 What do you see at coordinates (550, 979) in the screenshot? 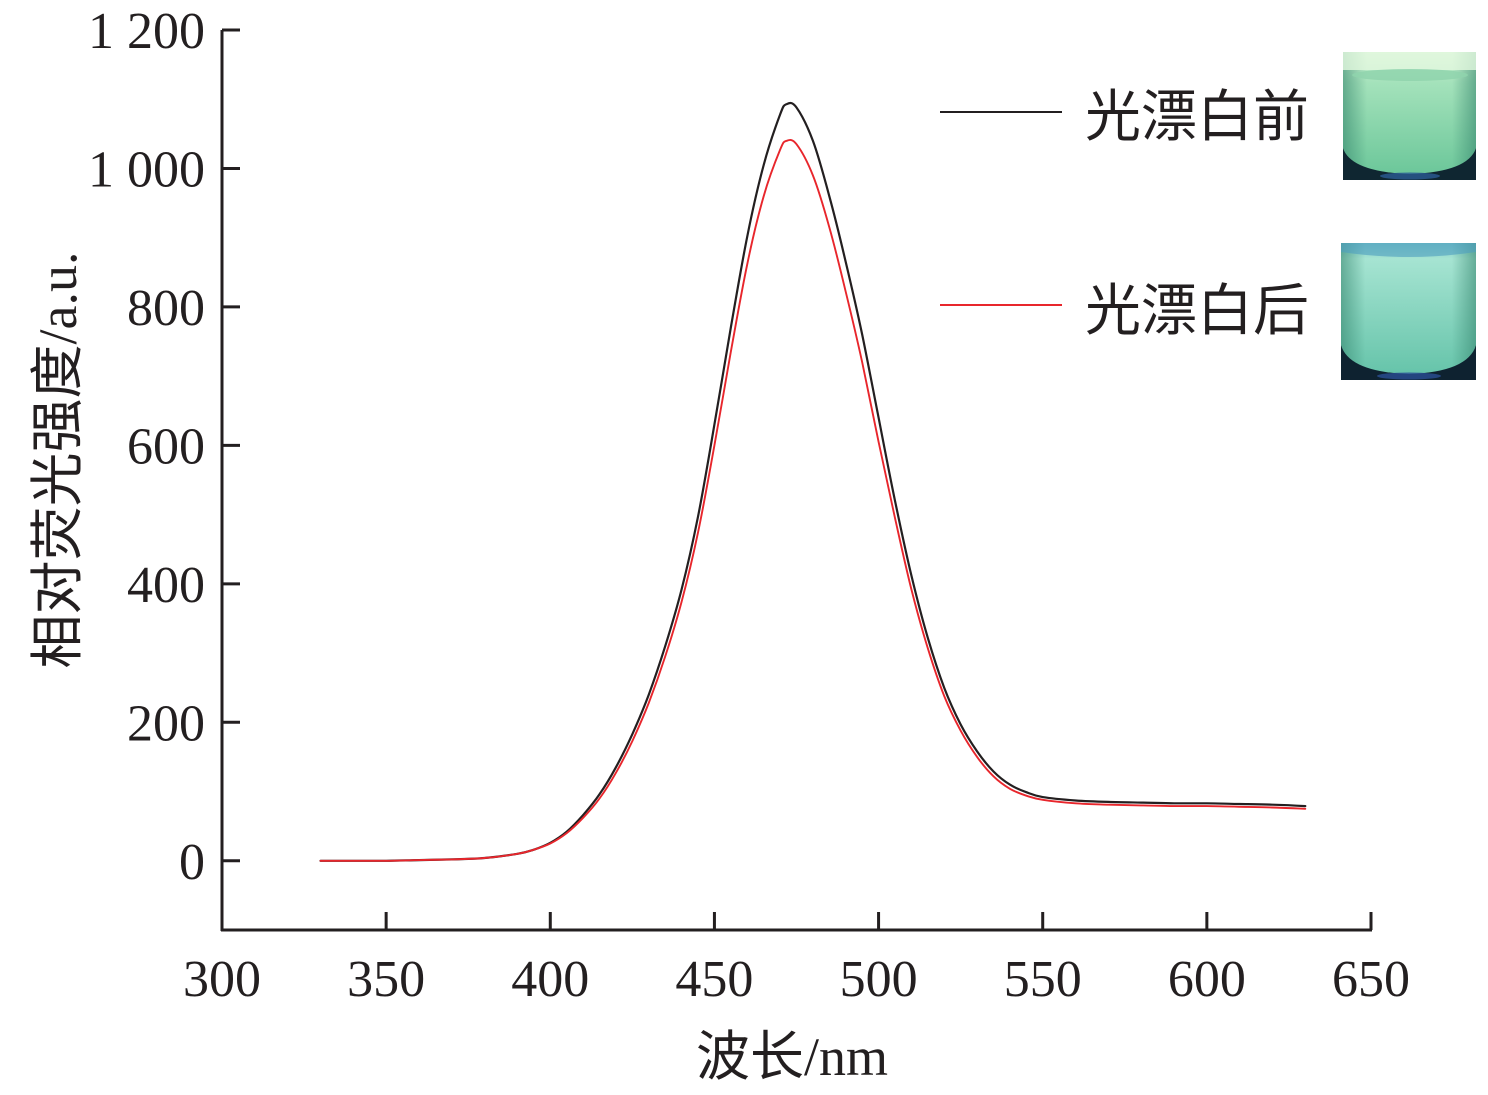
I see `x-tick-label: 400` at bounding box center [550, 979].